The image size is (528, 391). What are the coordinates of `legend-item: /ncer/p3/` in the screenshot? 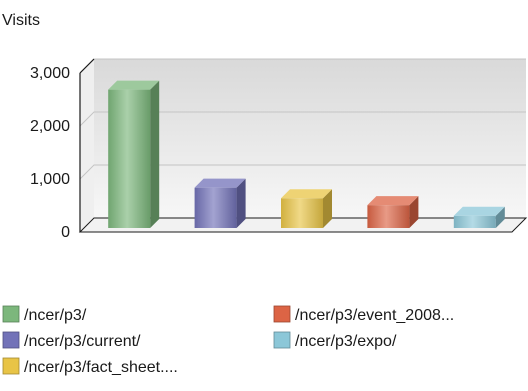 It's located at (44, 314).